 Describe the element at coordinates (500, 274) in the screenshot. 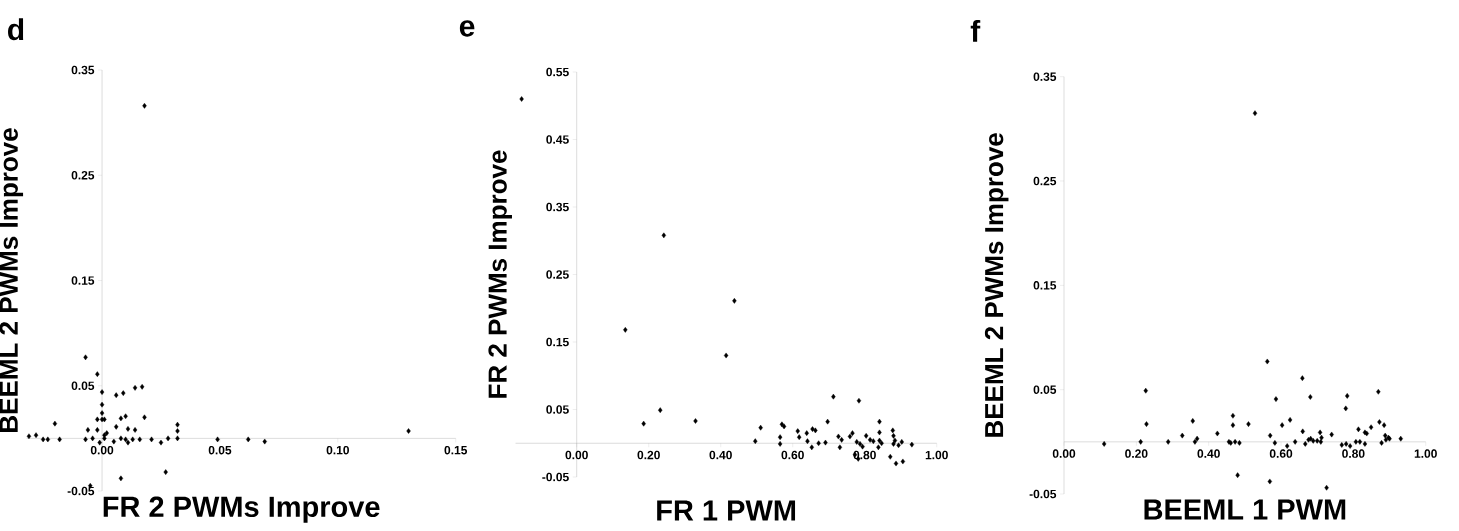

I see `y-axis-title: FR 2 PWMs Improve` at that location.